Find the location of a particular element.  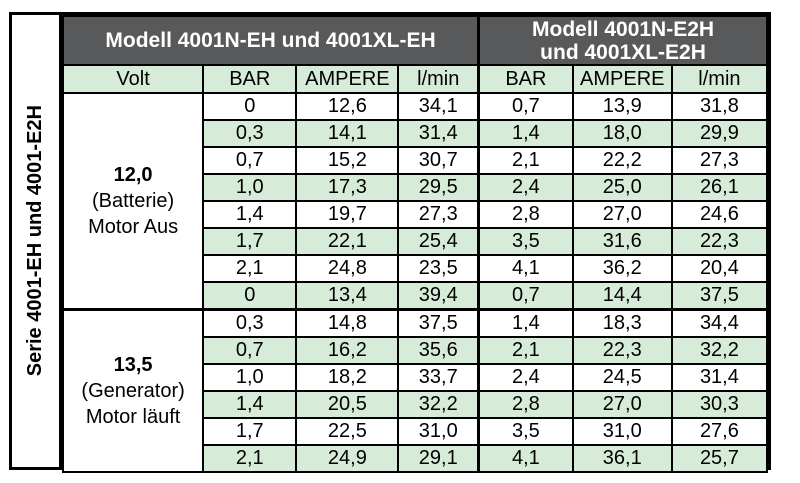

data-row: 0,7 15,2 30,7 2,1 22,2 27,3 is located at coordinates (416, 160).